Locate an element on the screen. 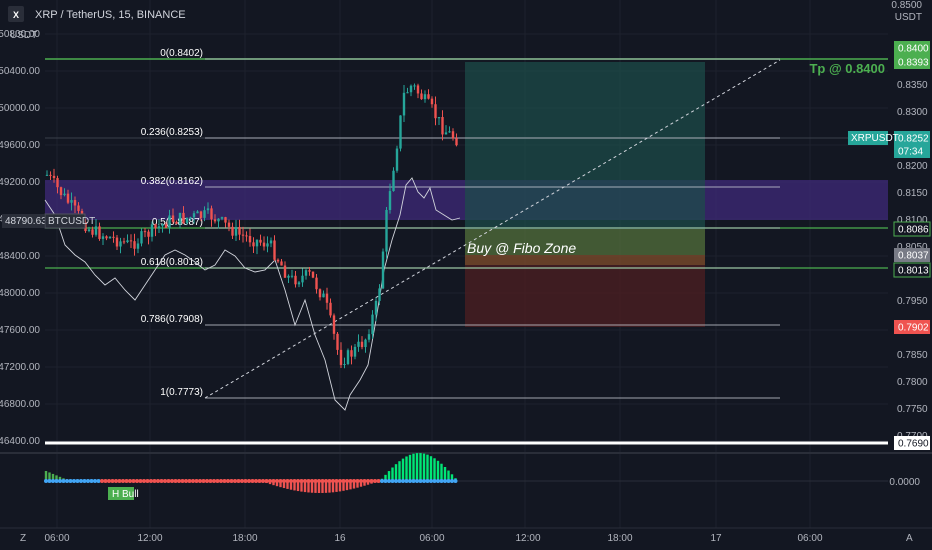 Image resolution: width=932 pixels, height=550 pixels. price-tag-countdown-bg is located at coordinates (912, 151).